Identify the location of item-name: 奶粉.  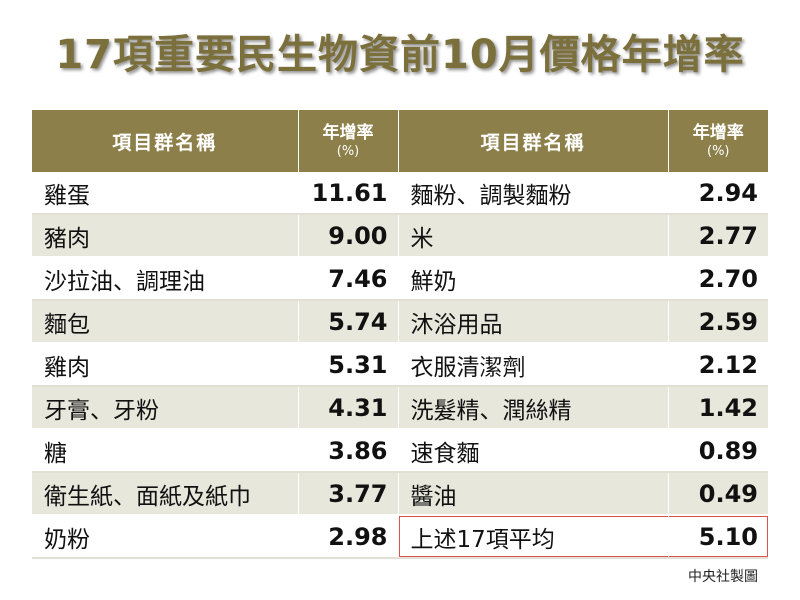
(165, 537).